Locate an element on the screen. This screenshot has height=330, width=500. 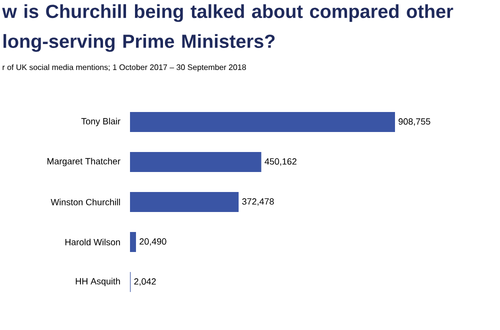
data-label: 372,478 is located at coordinates (258, 202).